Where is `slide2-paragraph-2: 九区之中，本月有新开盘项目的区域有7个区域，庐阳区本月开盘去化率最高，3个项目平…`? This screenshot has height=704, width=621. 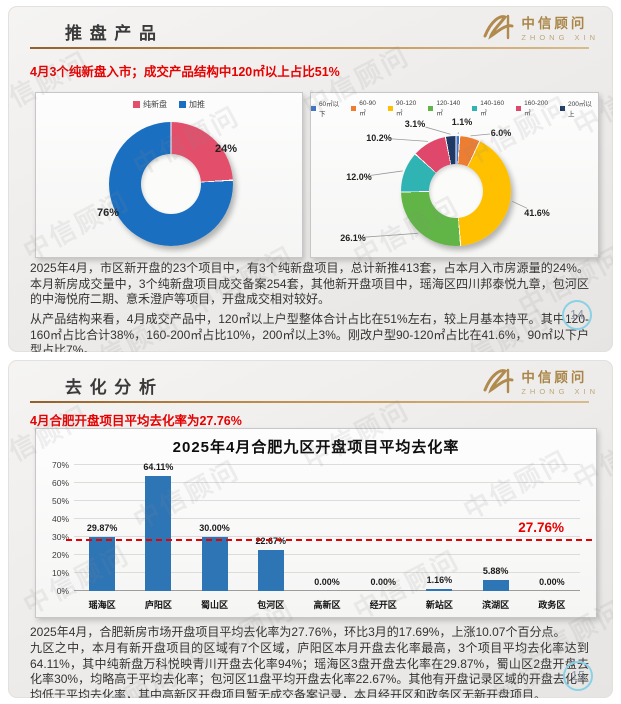
slide2-paragraph-2: 九区之中，本月有新开盘项目的区域有7个区域，庐阳区本月开盘去化率最高，3个项目平… is located at coordinates (309, 669).